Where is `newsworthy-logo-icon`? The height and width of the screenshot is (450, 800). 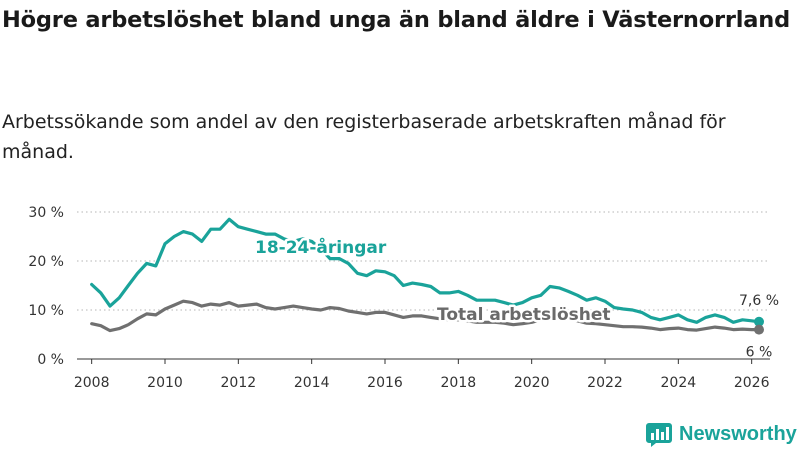
newsworthy-logo-icon is located at coordinates (659, 435).